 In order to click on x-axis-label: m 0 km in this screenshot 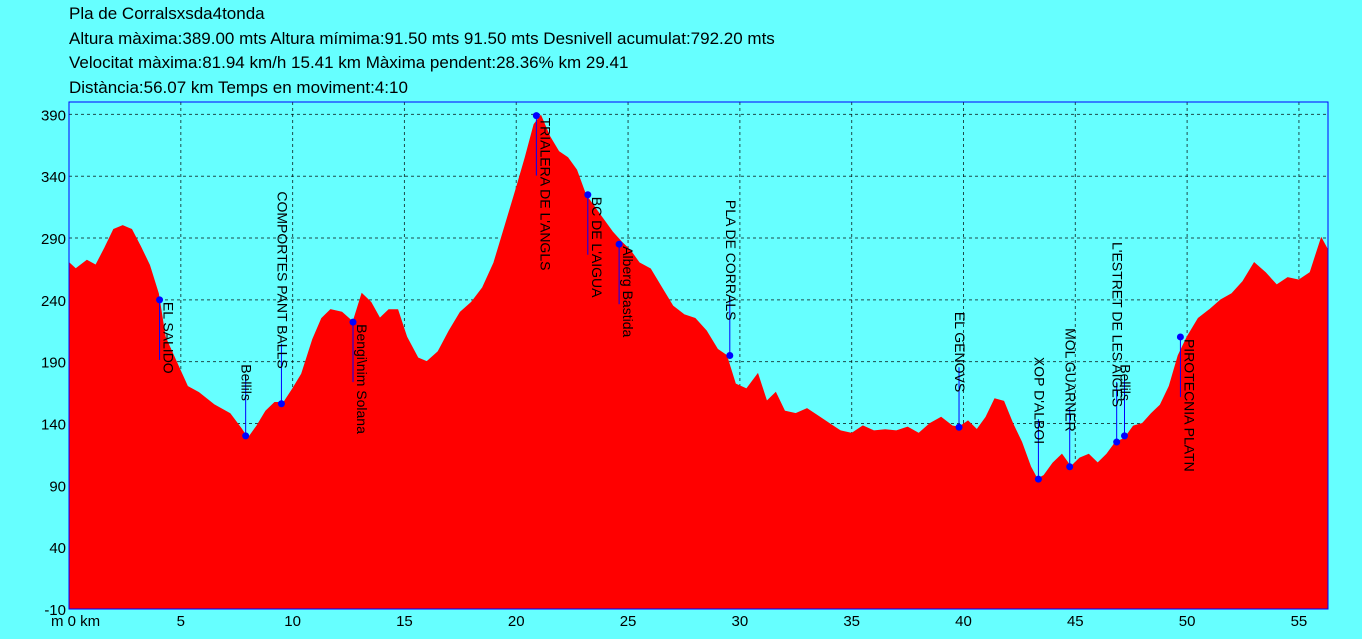, I will do `click(75, 621)`.